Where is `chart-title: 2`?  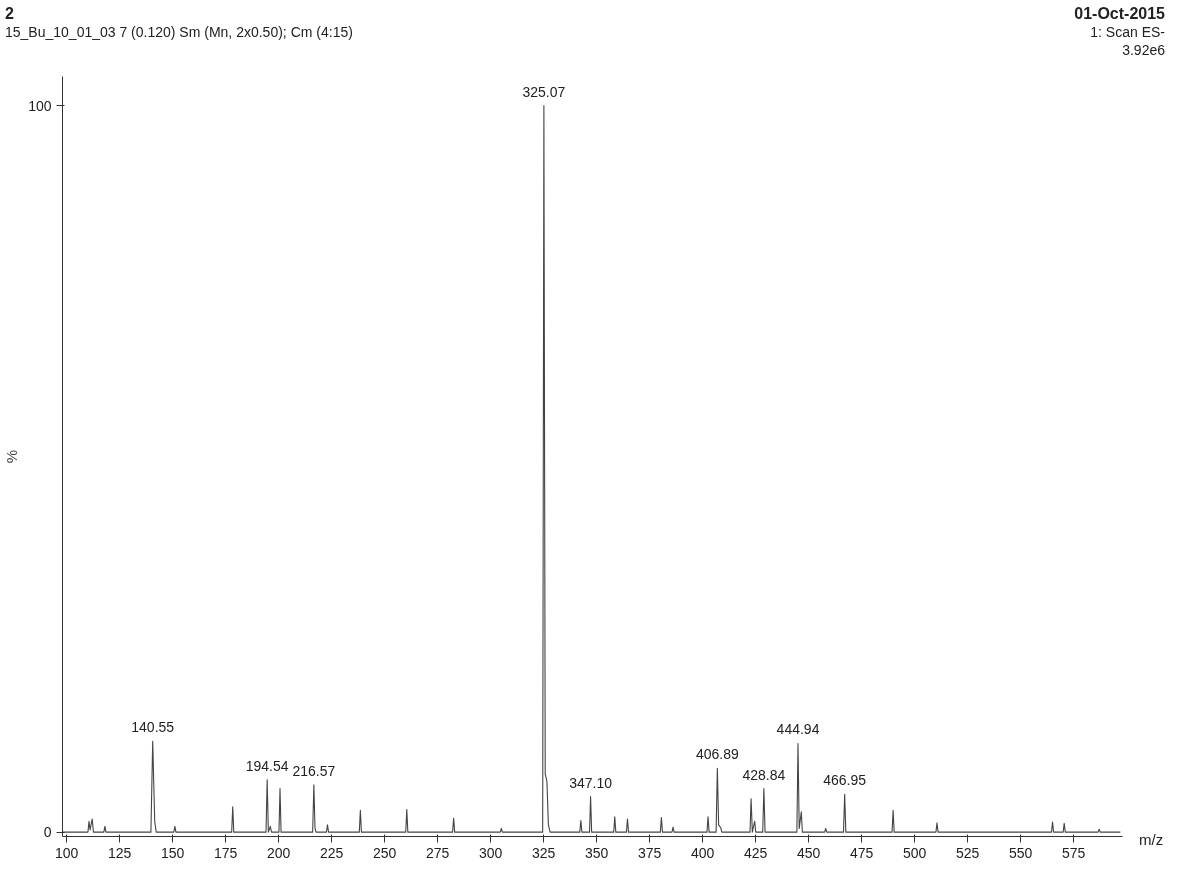
chart-title: 2 is located at coordinates (9, 14).